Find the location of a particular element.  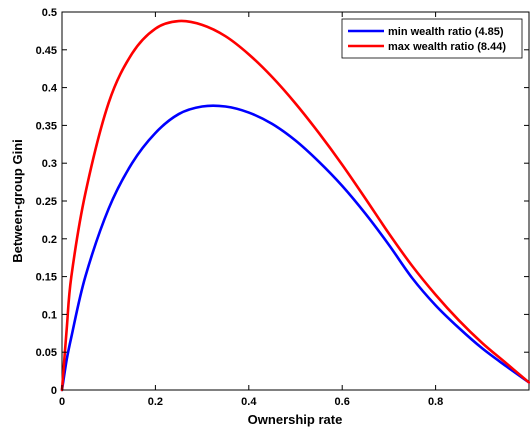

y-tick-label: 0.1 is located at coordinates (49, 315).